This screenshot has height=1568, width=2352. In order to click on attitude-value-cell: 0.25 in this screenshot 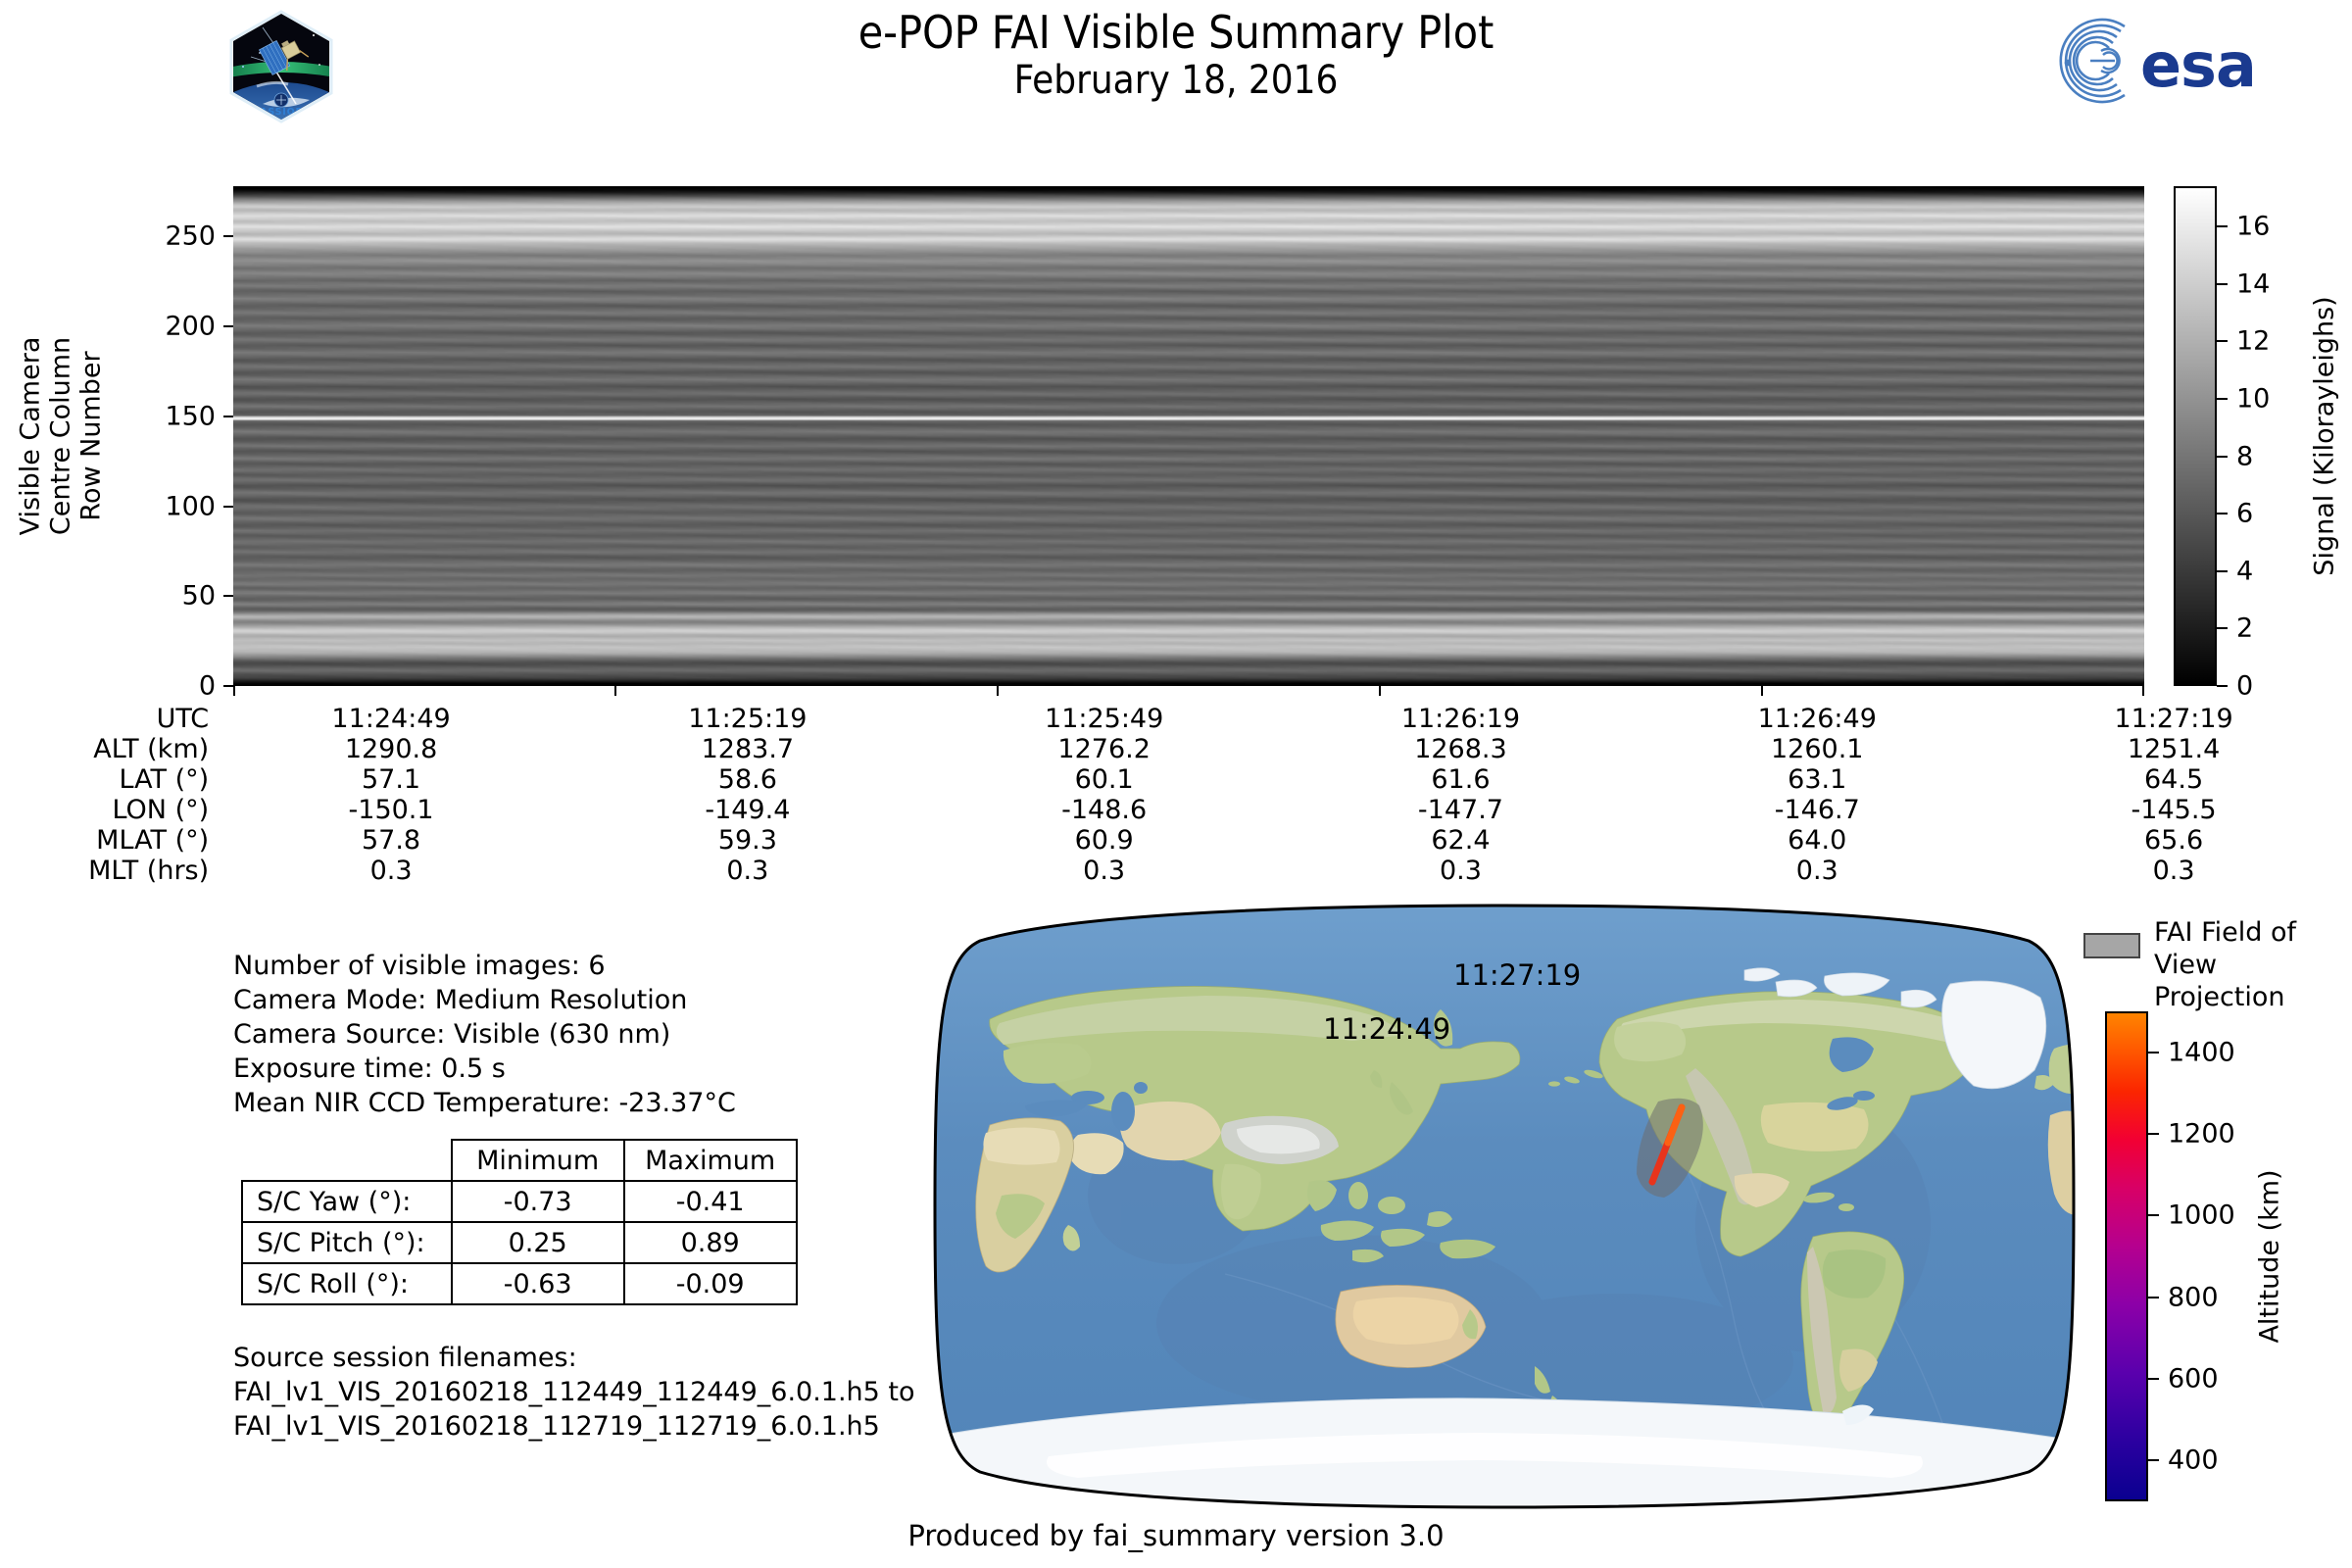, I will do `click(537, 1242)`.